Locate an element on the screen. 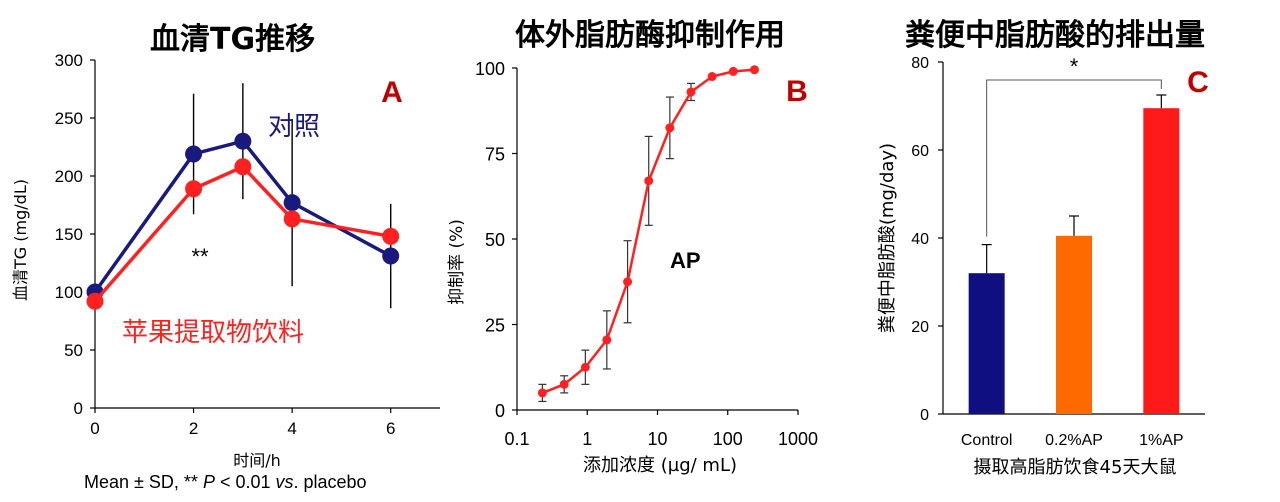  b-y-tick-label: 25 is located at coordinates (495, 326).